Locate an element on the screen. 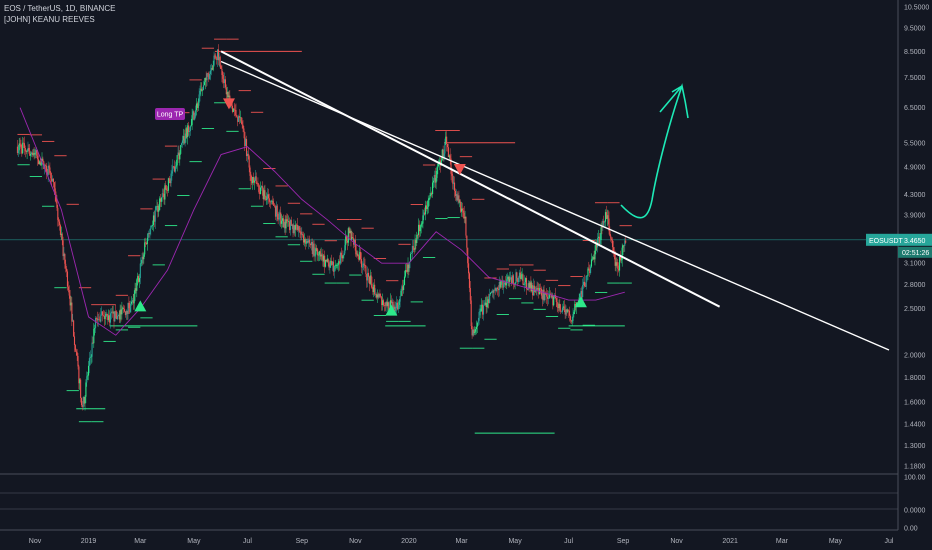 This screenshot has height=550, width=932. y-tick-label: 1.8000 is located at coordinates (915, 378).